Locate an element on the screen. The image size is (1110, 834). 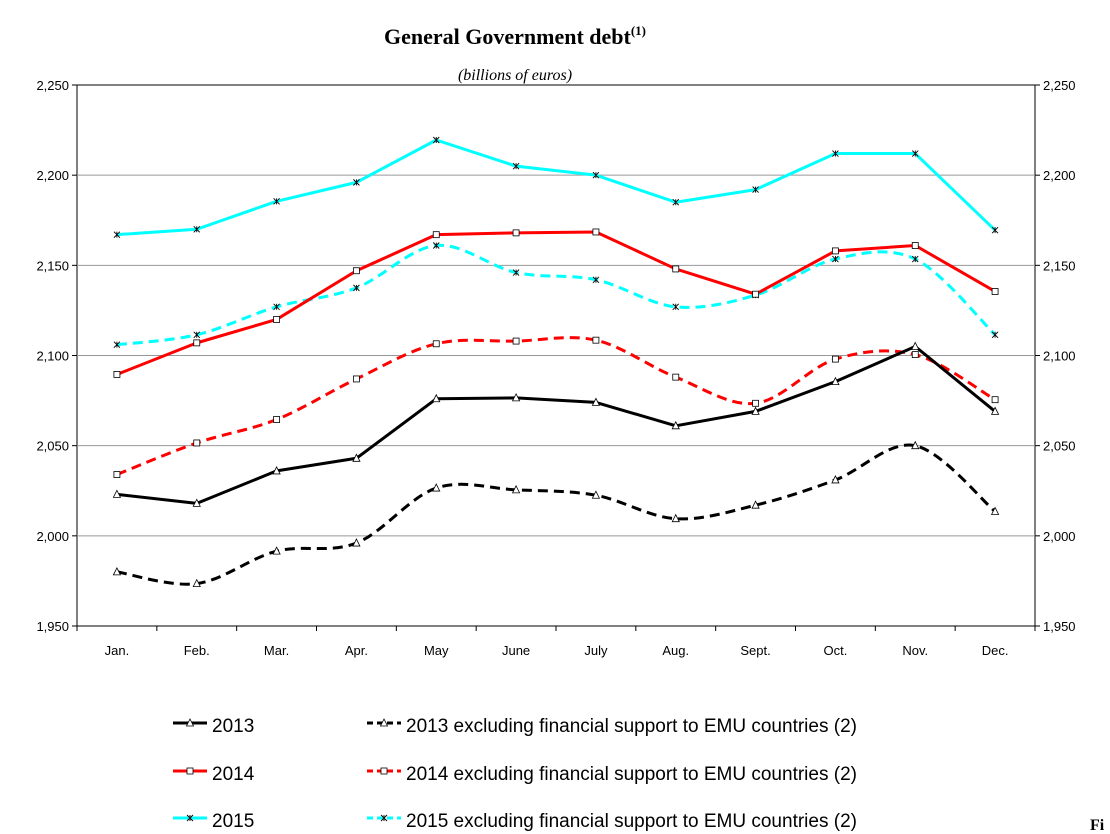
x-tick-label: Dec. is located at coordinates (995, 650).